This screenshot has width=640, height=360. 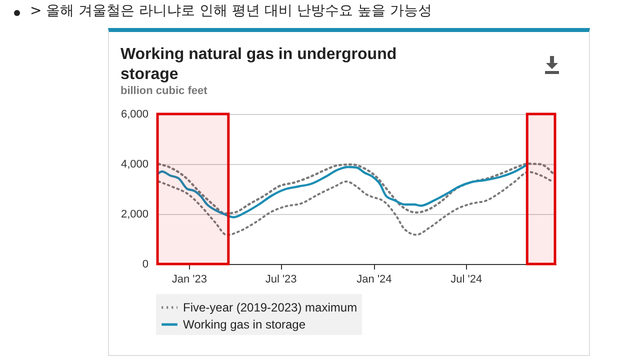 I want to click on y-tick-label: 6,000, so click(x=134, y=114).